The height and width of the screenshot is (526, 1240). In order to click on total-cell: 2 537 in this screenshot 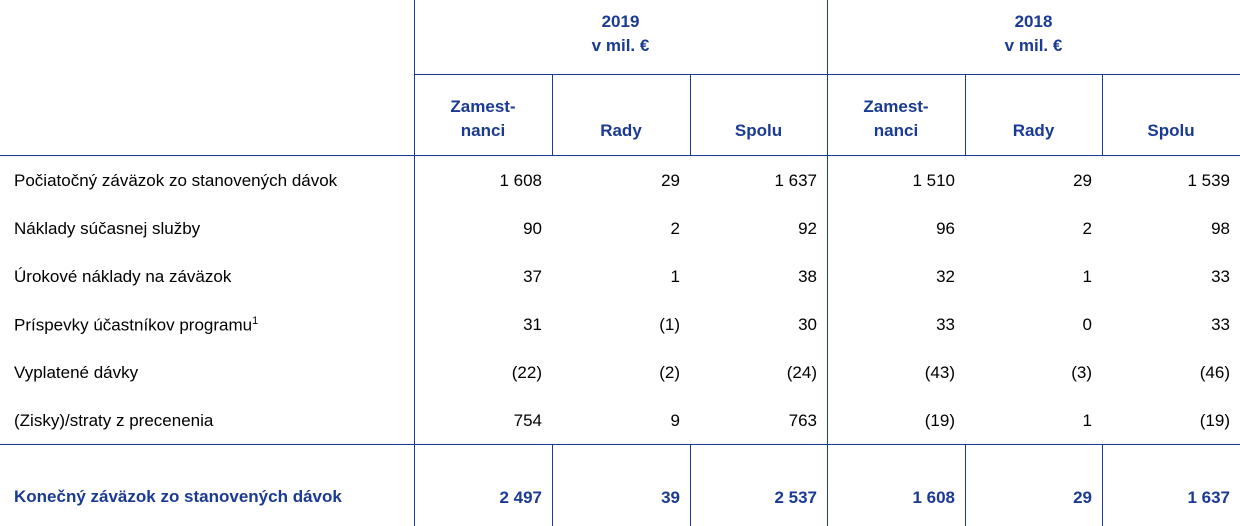, I will do `click(758, 485)`.